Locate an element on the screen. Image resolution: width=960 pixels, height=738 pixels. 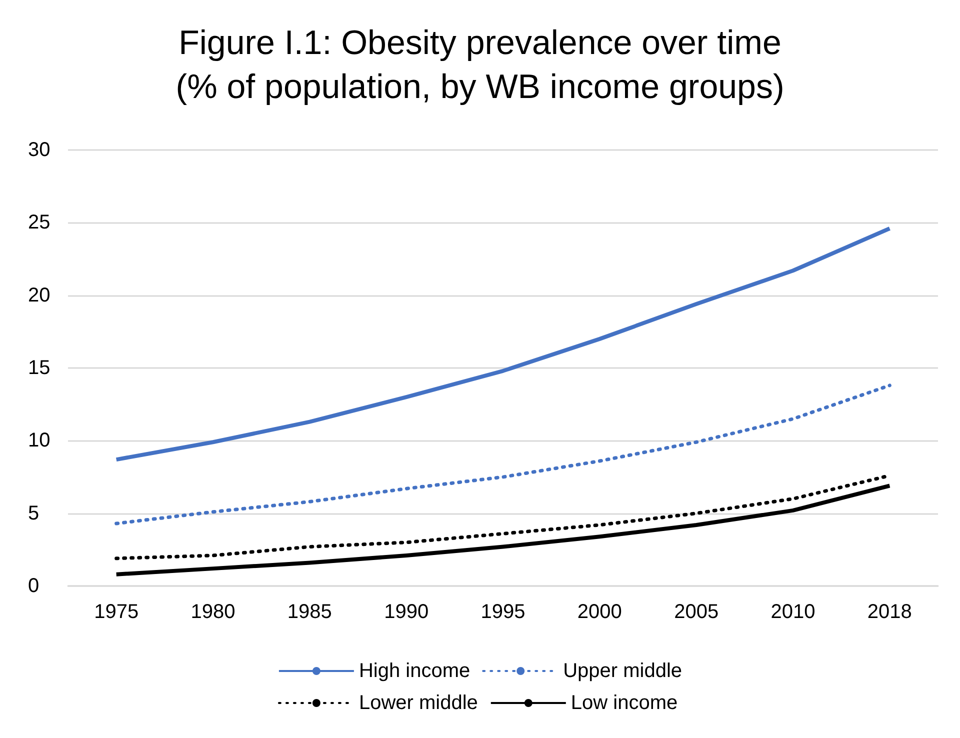
x-tick-label: 2000 is located at coordinates (599, 612).